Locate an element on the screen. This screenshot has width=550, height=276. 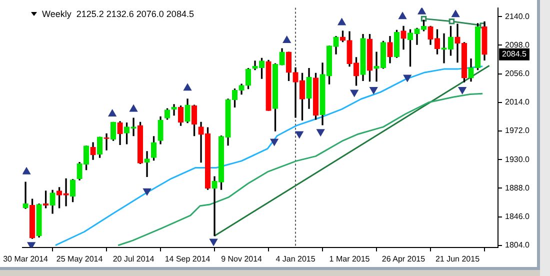
x-tick-label: 4 Jan 2015 is located at coordinates (296, 259).